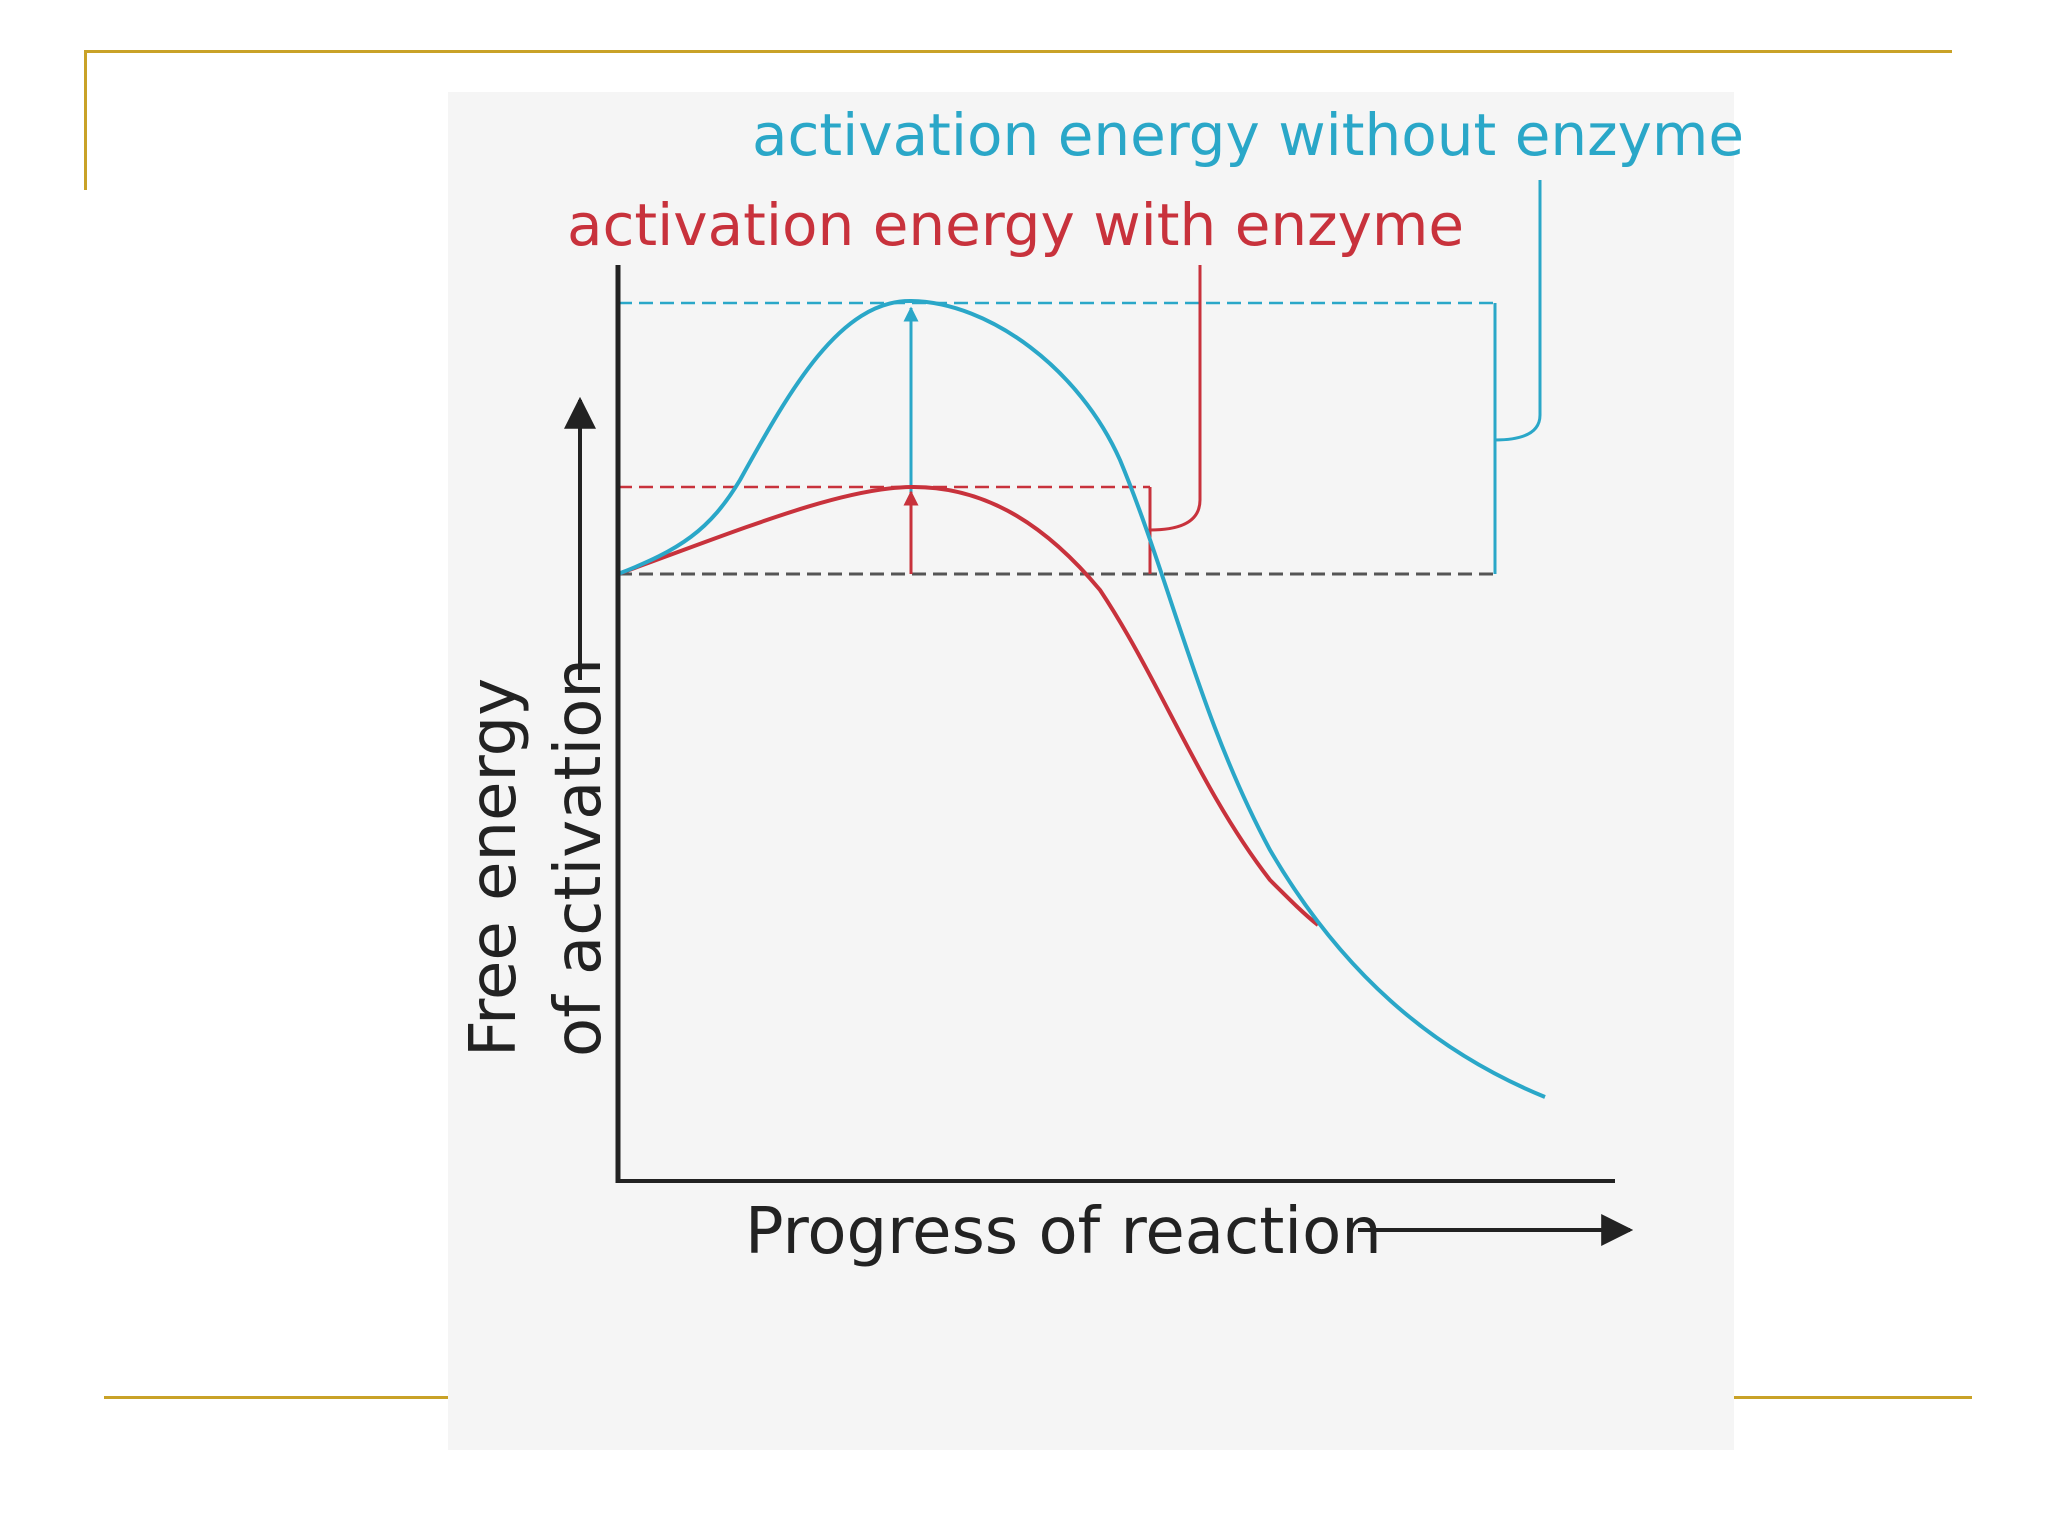  I want to click on bracket-with-enzyme, so click(1175, 419).